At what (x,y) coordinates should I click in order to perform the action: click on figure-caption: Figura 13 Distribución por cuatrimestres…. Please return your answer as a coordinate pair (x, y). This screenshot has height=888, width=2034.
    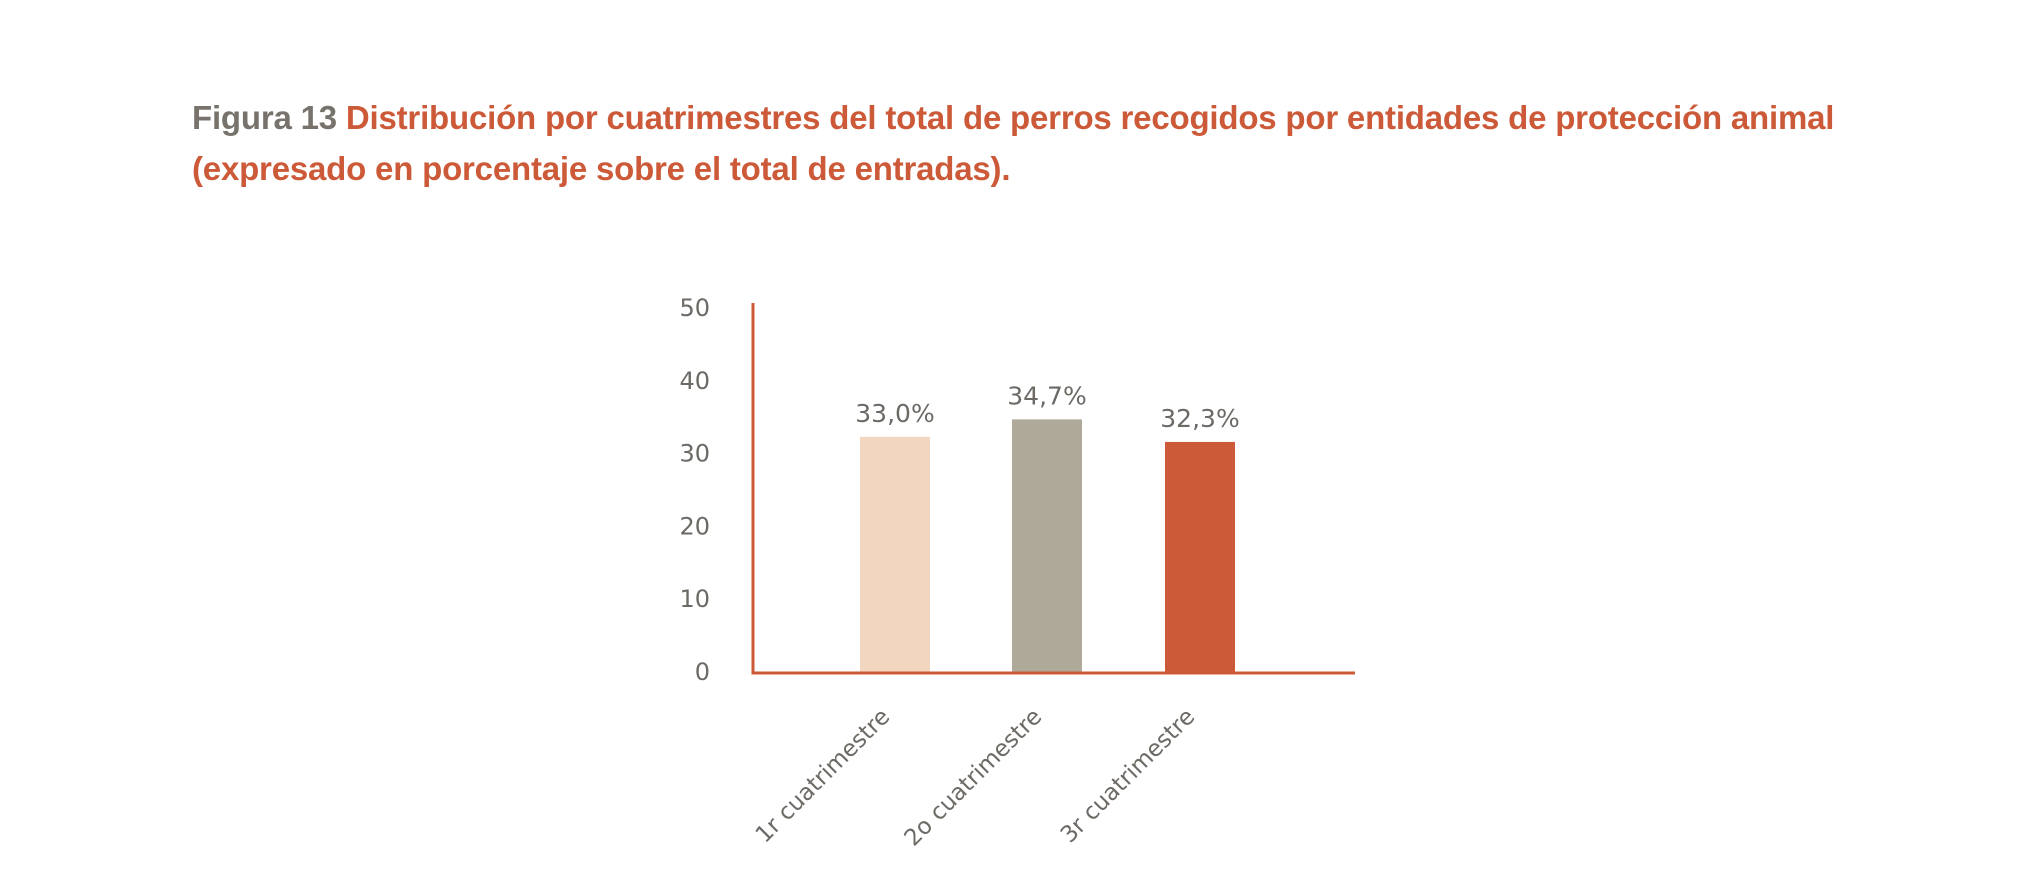
    Looking at the image, I should click on (1042, 143).